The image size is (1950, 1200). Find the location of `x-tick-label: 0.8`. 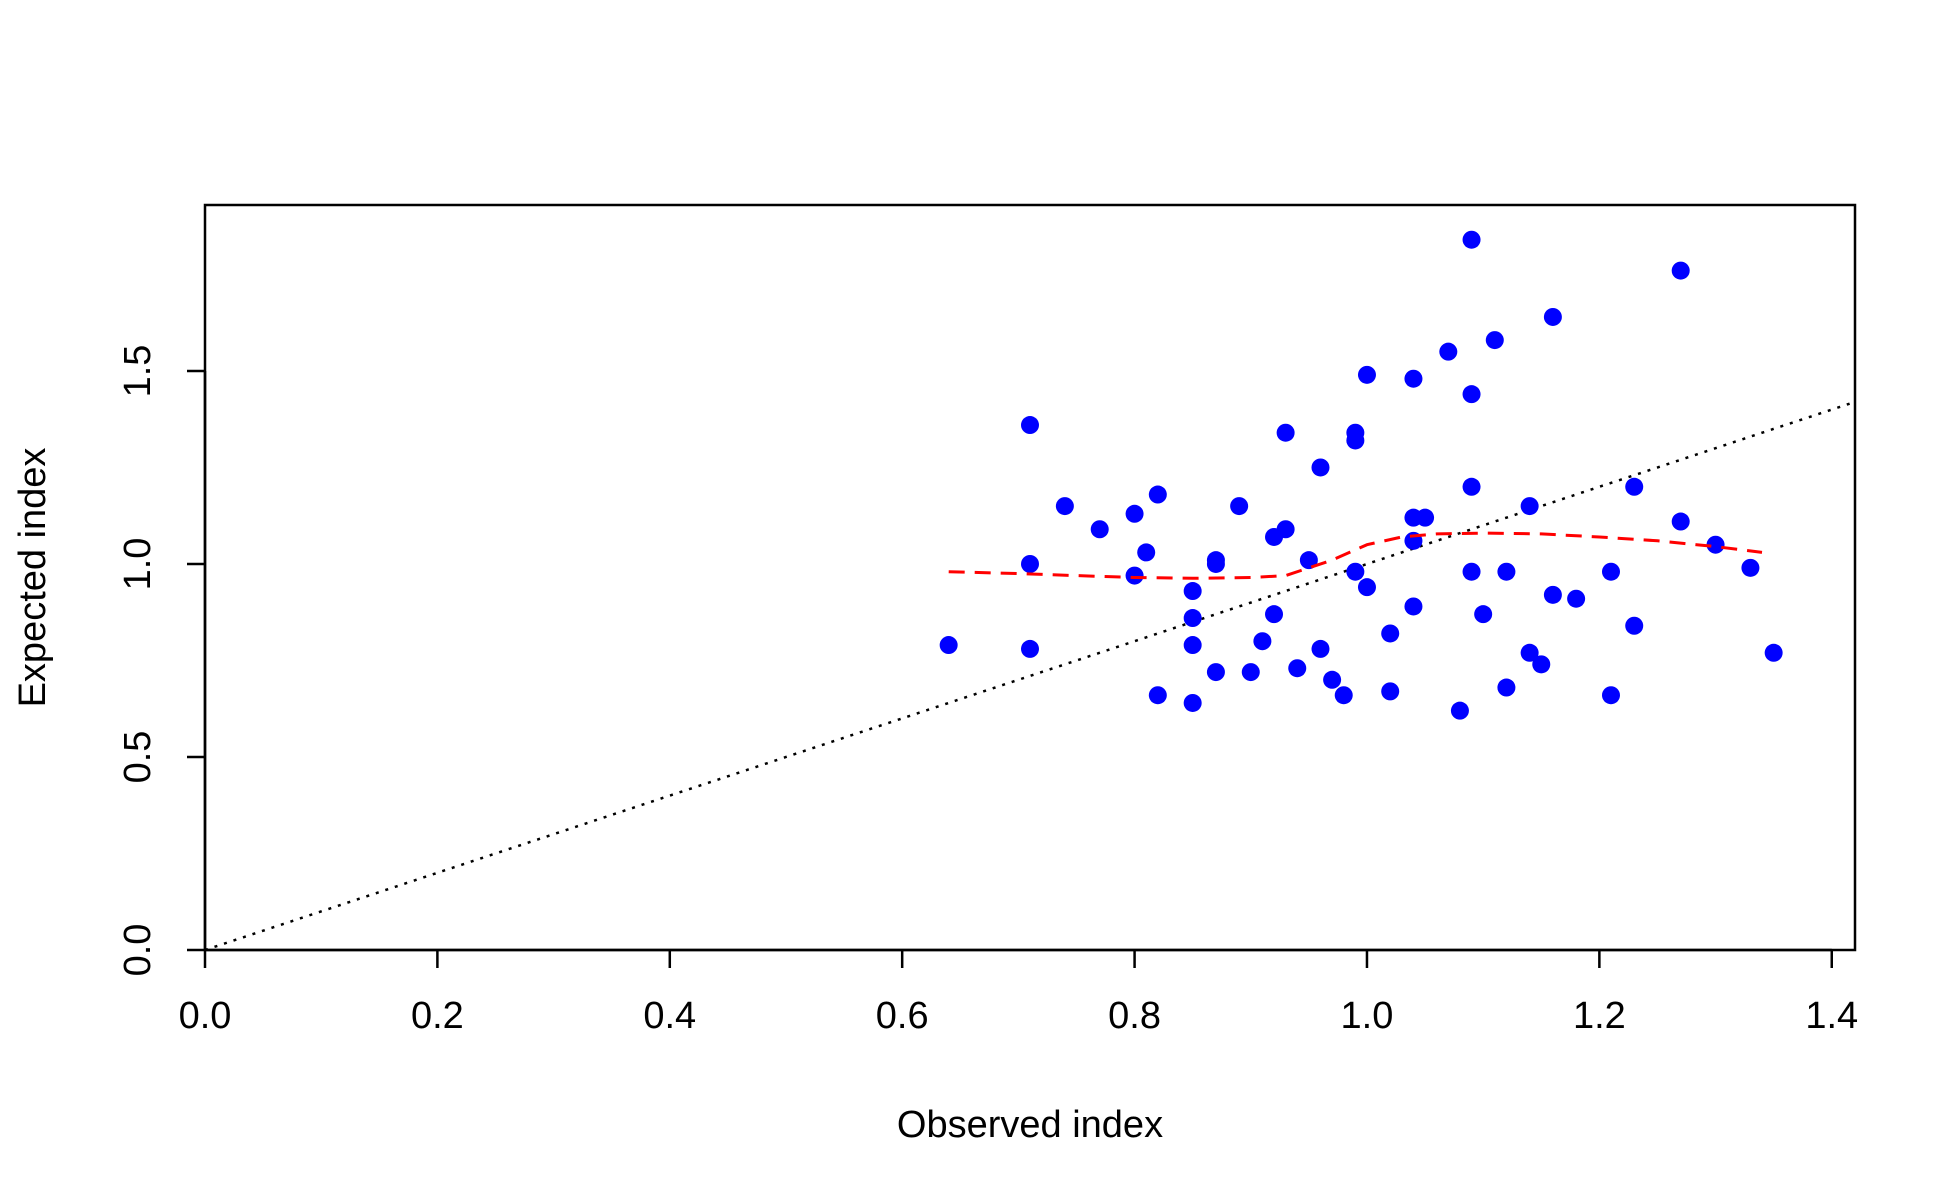

x-tick-label: 0.8 is located at coordinates (1134, 1016).